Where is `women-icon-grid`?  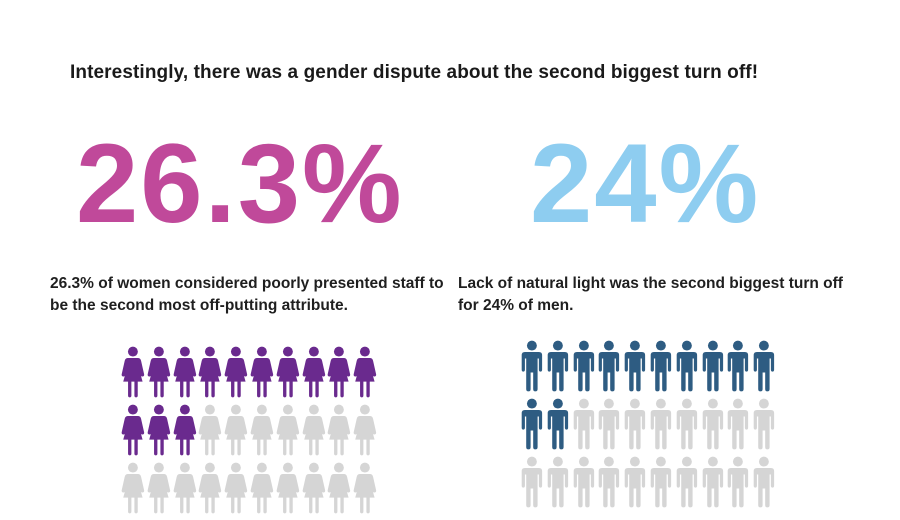
women-icon-grid is located at coordinates (249, 433).